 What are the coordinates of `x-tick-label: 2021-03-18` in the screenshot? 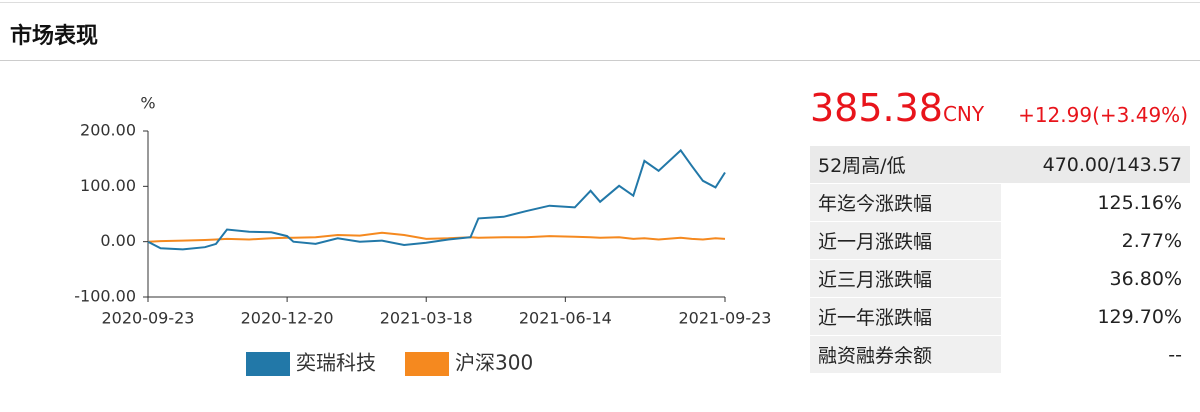 It's located at (426, 318).